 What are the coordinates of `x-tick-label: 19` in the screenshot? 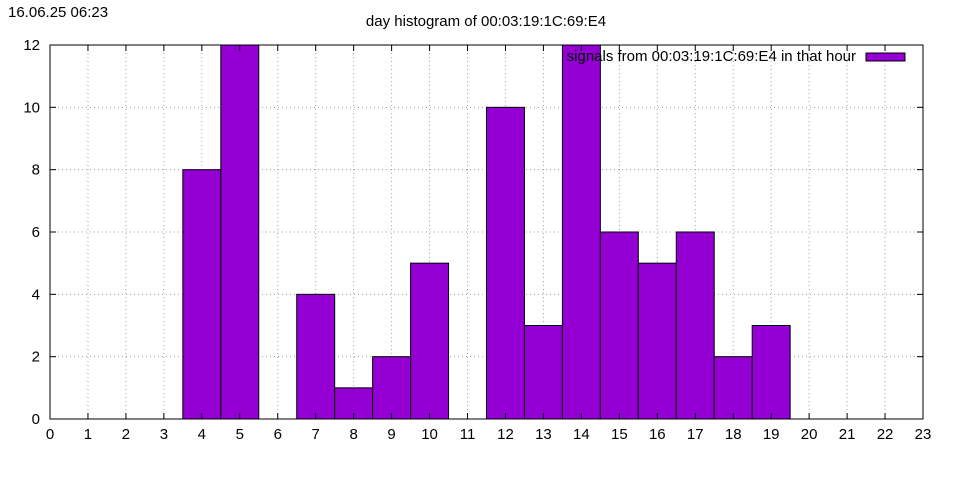 It's located at (771, 434).